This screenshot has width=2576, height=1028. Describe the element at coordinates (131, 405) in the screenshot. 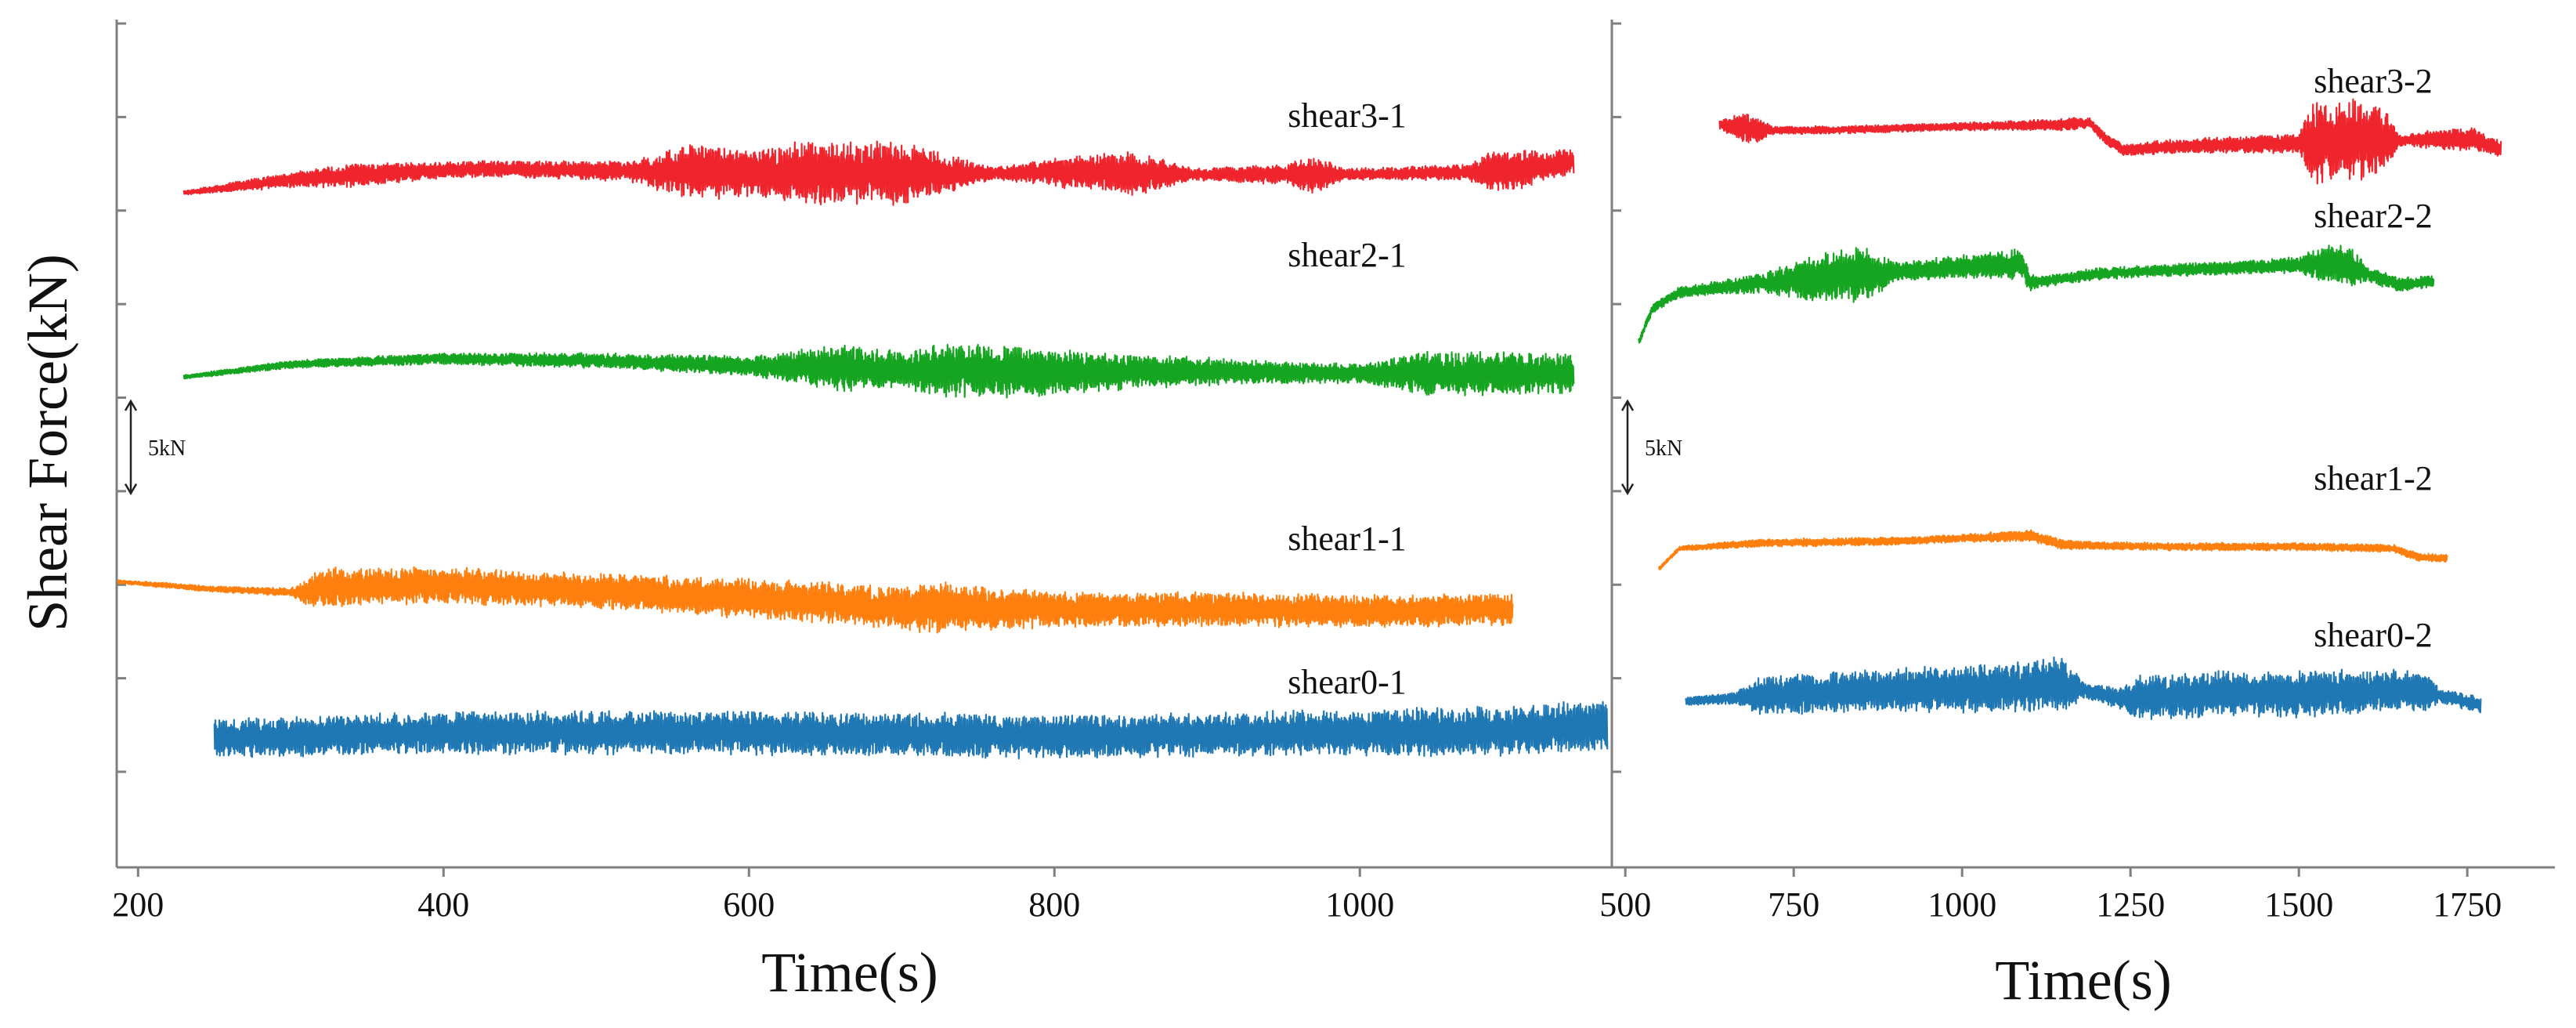

I see `left-scale-bar-arrow-up` at that location.